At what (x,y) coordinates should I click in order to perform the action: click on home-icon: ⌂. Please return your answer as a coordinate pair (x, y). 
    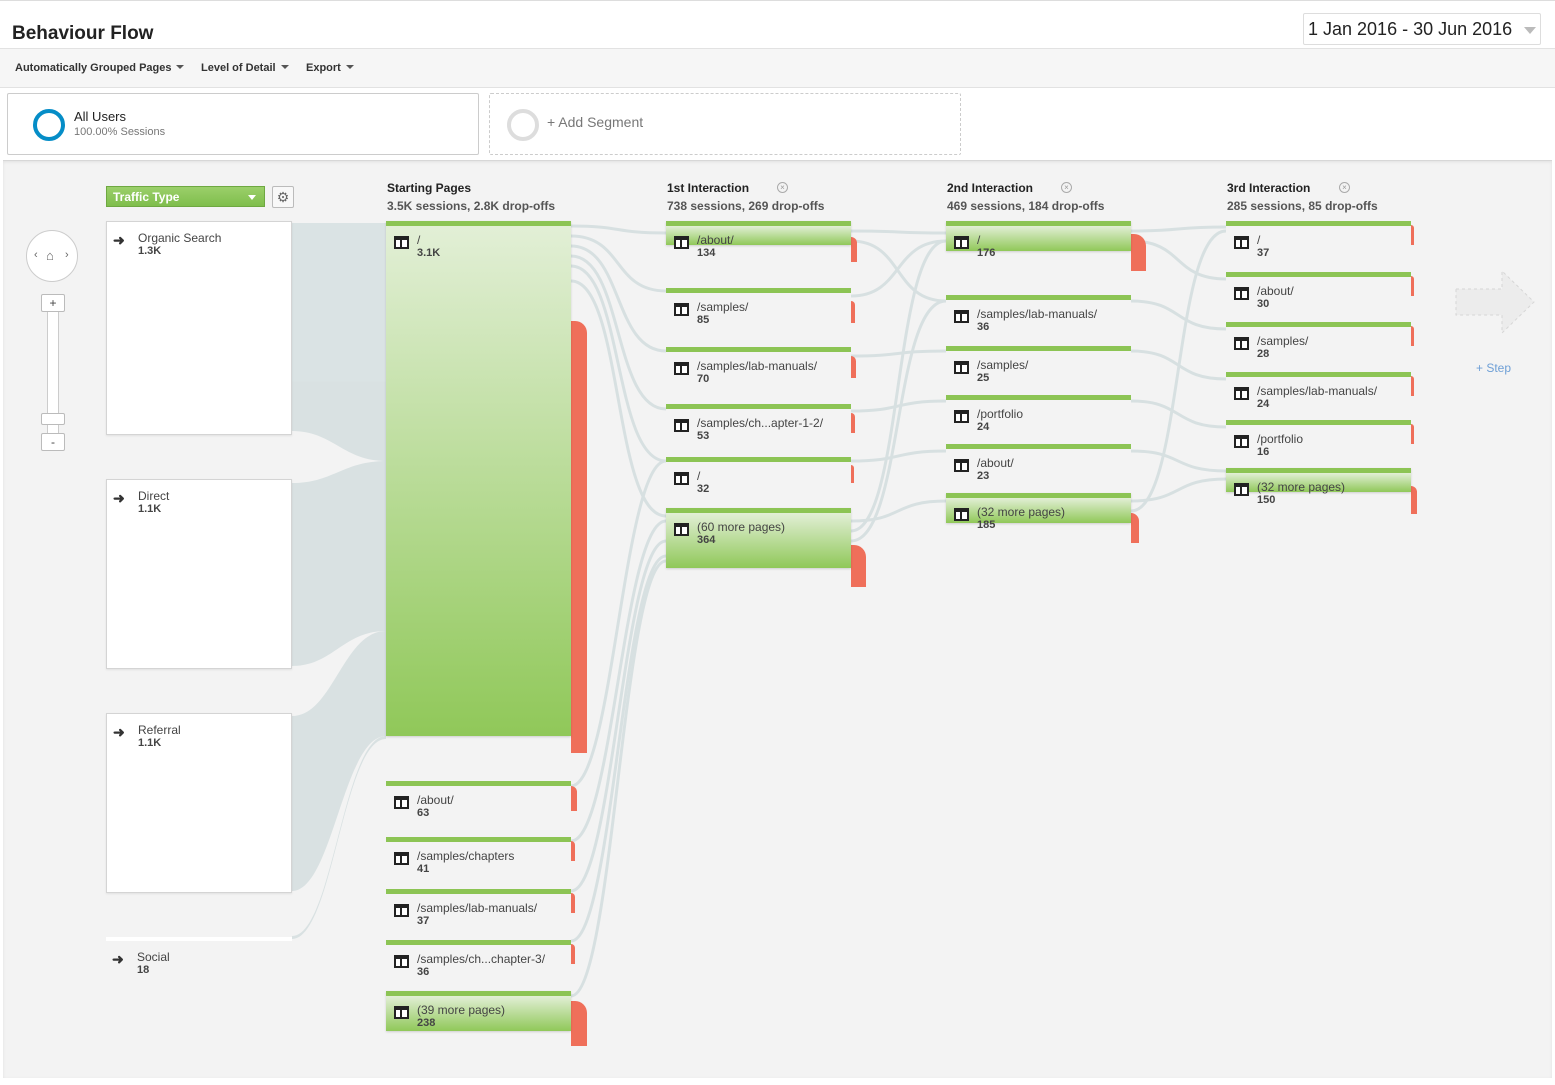
    Looking at the image, I should click on (50, 255).